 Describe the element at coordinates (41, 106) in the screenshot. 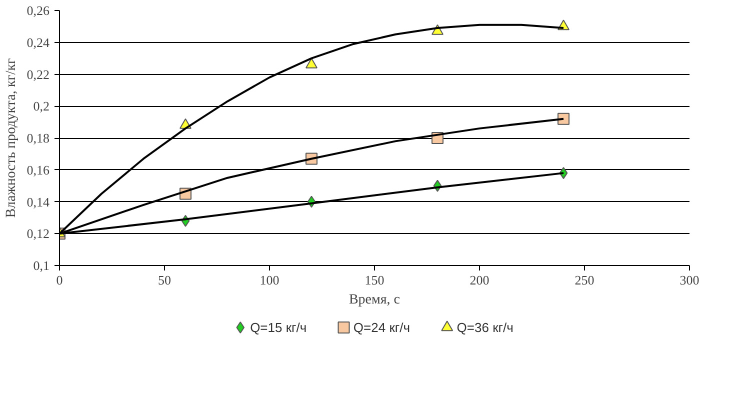

I see `y-tick-label: 0,2` at that location.